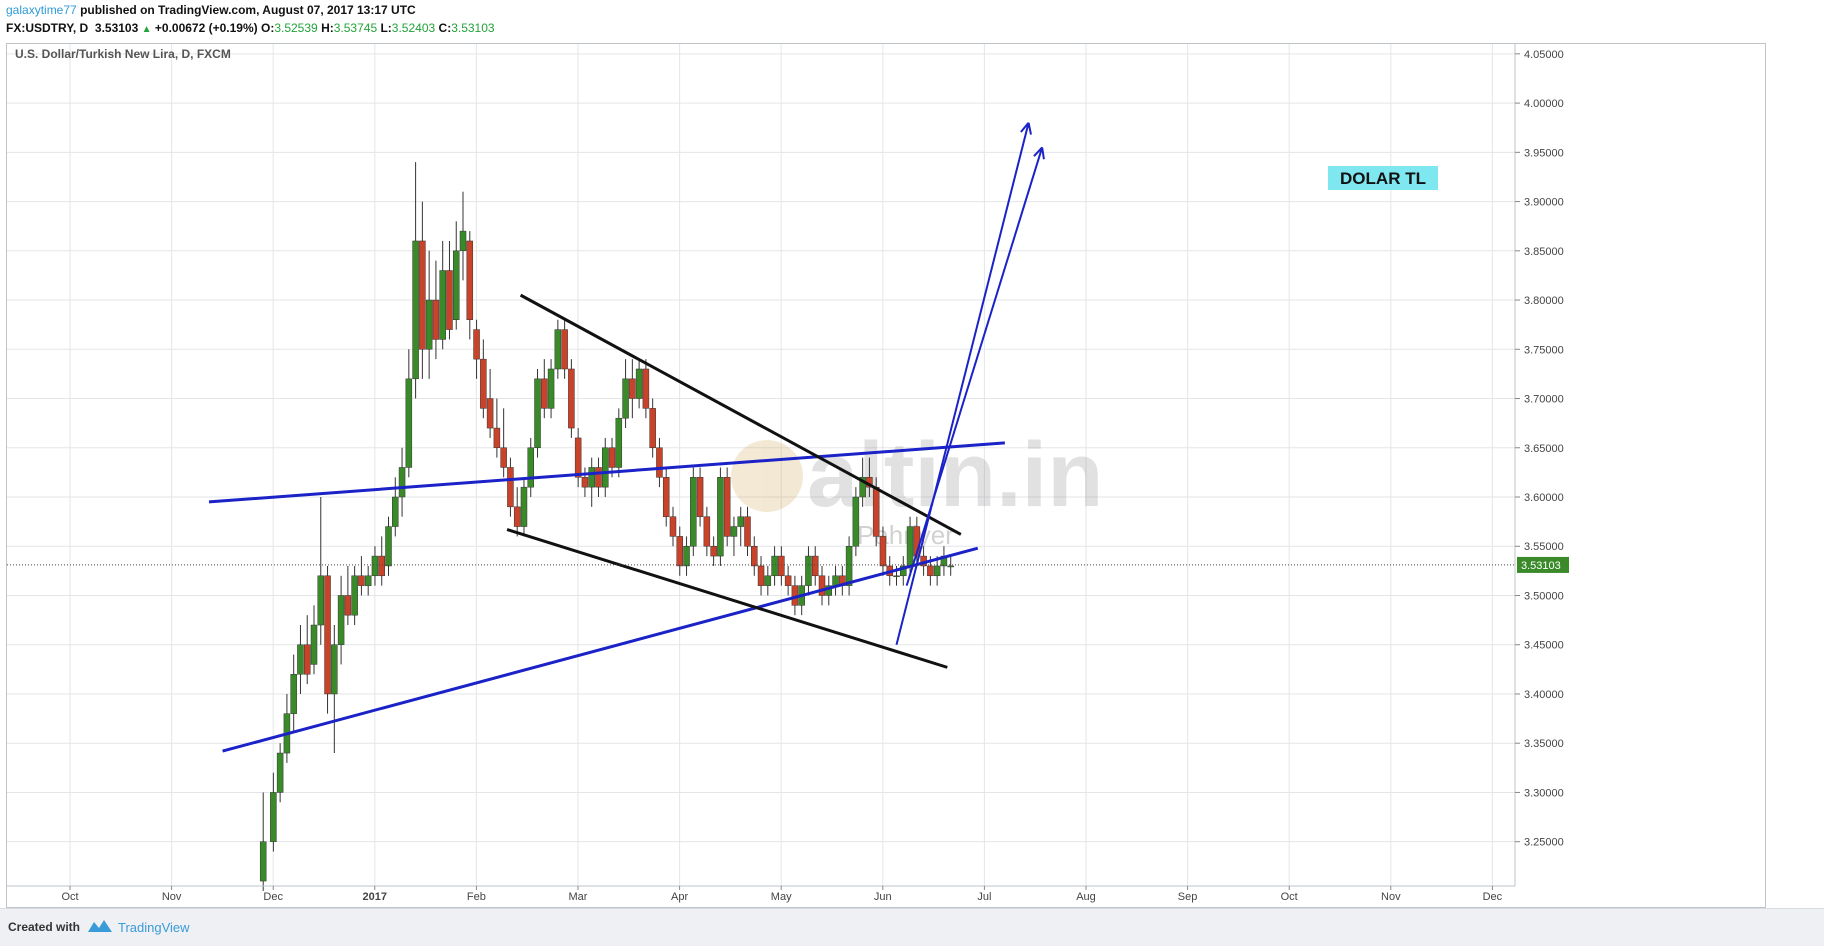 This screenshot has width=1824, height=946. What do you see at coordinates (1544, 449) in the screenshot?
I see `y-tick-label: 3.65000` at bounding box center [1544, 449].